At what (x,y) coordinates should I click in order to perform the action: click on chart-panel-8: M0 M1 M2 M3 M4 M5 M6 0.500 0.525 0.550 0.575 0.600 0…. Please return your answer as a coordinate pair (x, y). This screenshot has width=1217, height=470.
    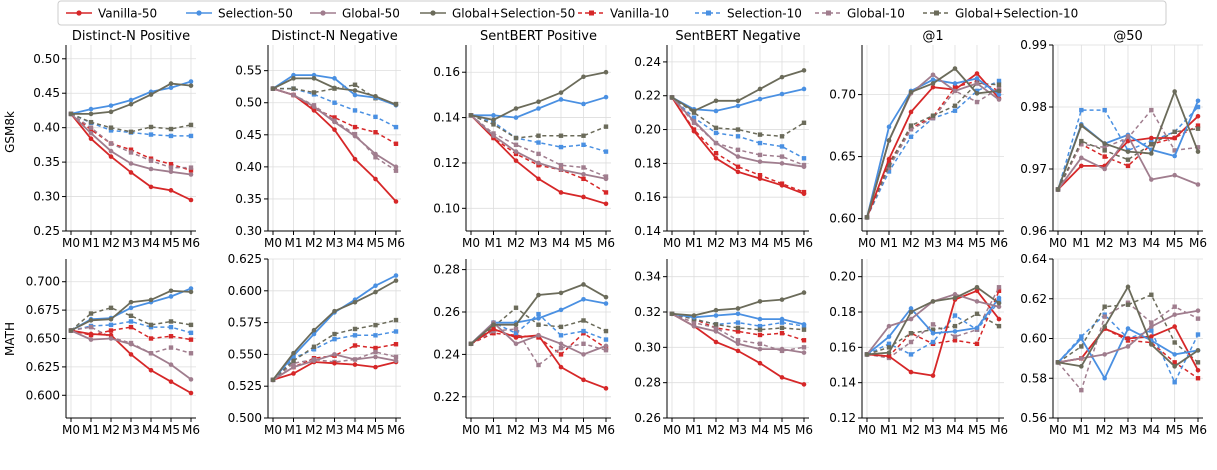
    Looking at the image, I should click on (316, 344).